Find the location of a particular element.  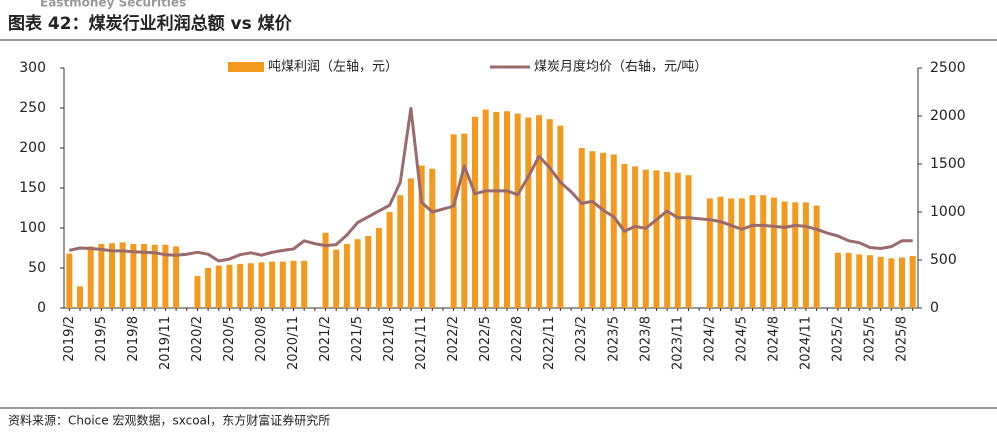

y-tick-label: 150 is located at coordinates (32, 188).